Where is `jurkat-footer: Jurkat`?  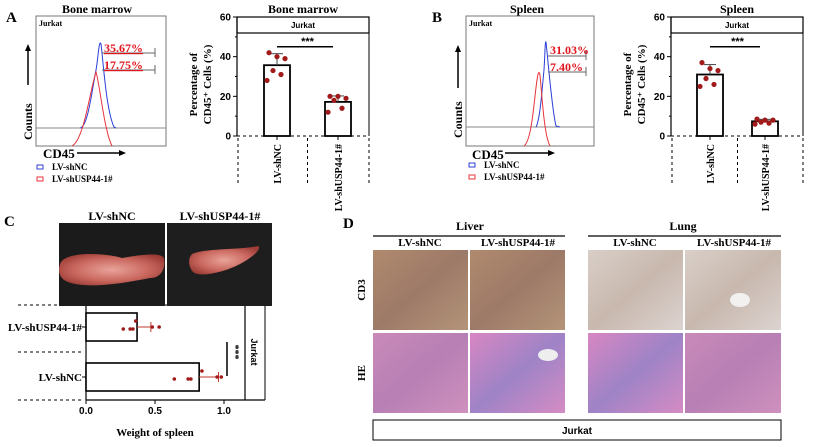 jurkat-footer: Jurkat is located at coordinates (577, 431).